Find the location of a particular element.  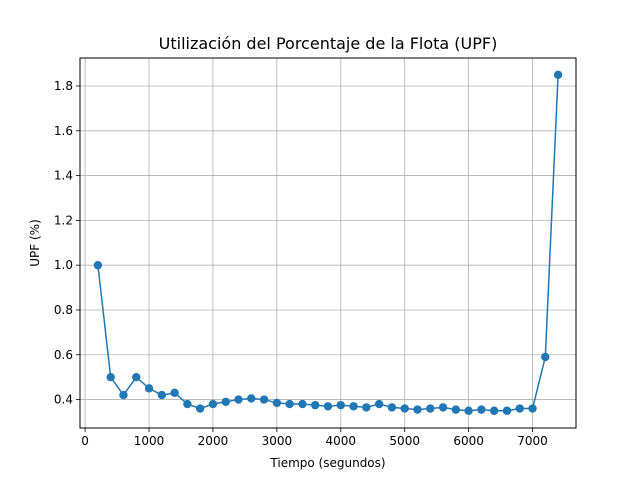

y-tick-label: 0.4 is located at coordinates (63, 400).